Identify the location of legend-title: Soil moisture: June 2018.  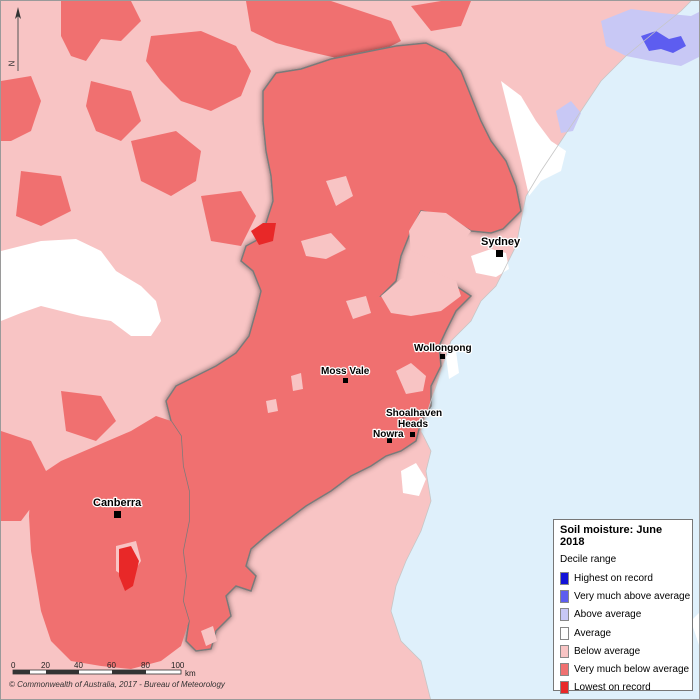
(611, 536).